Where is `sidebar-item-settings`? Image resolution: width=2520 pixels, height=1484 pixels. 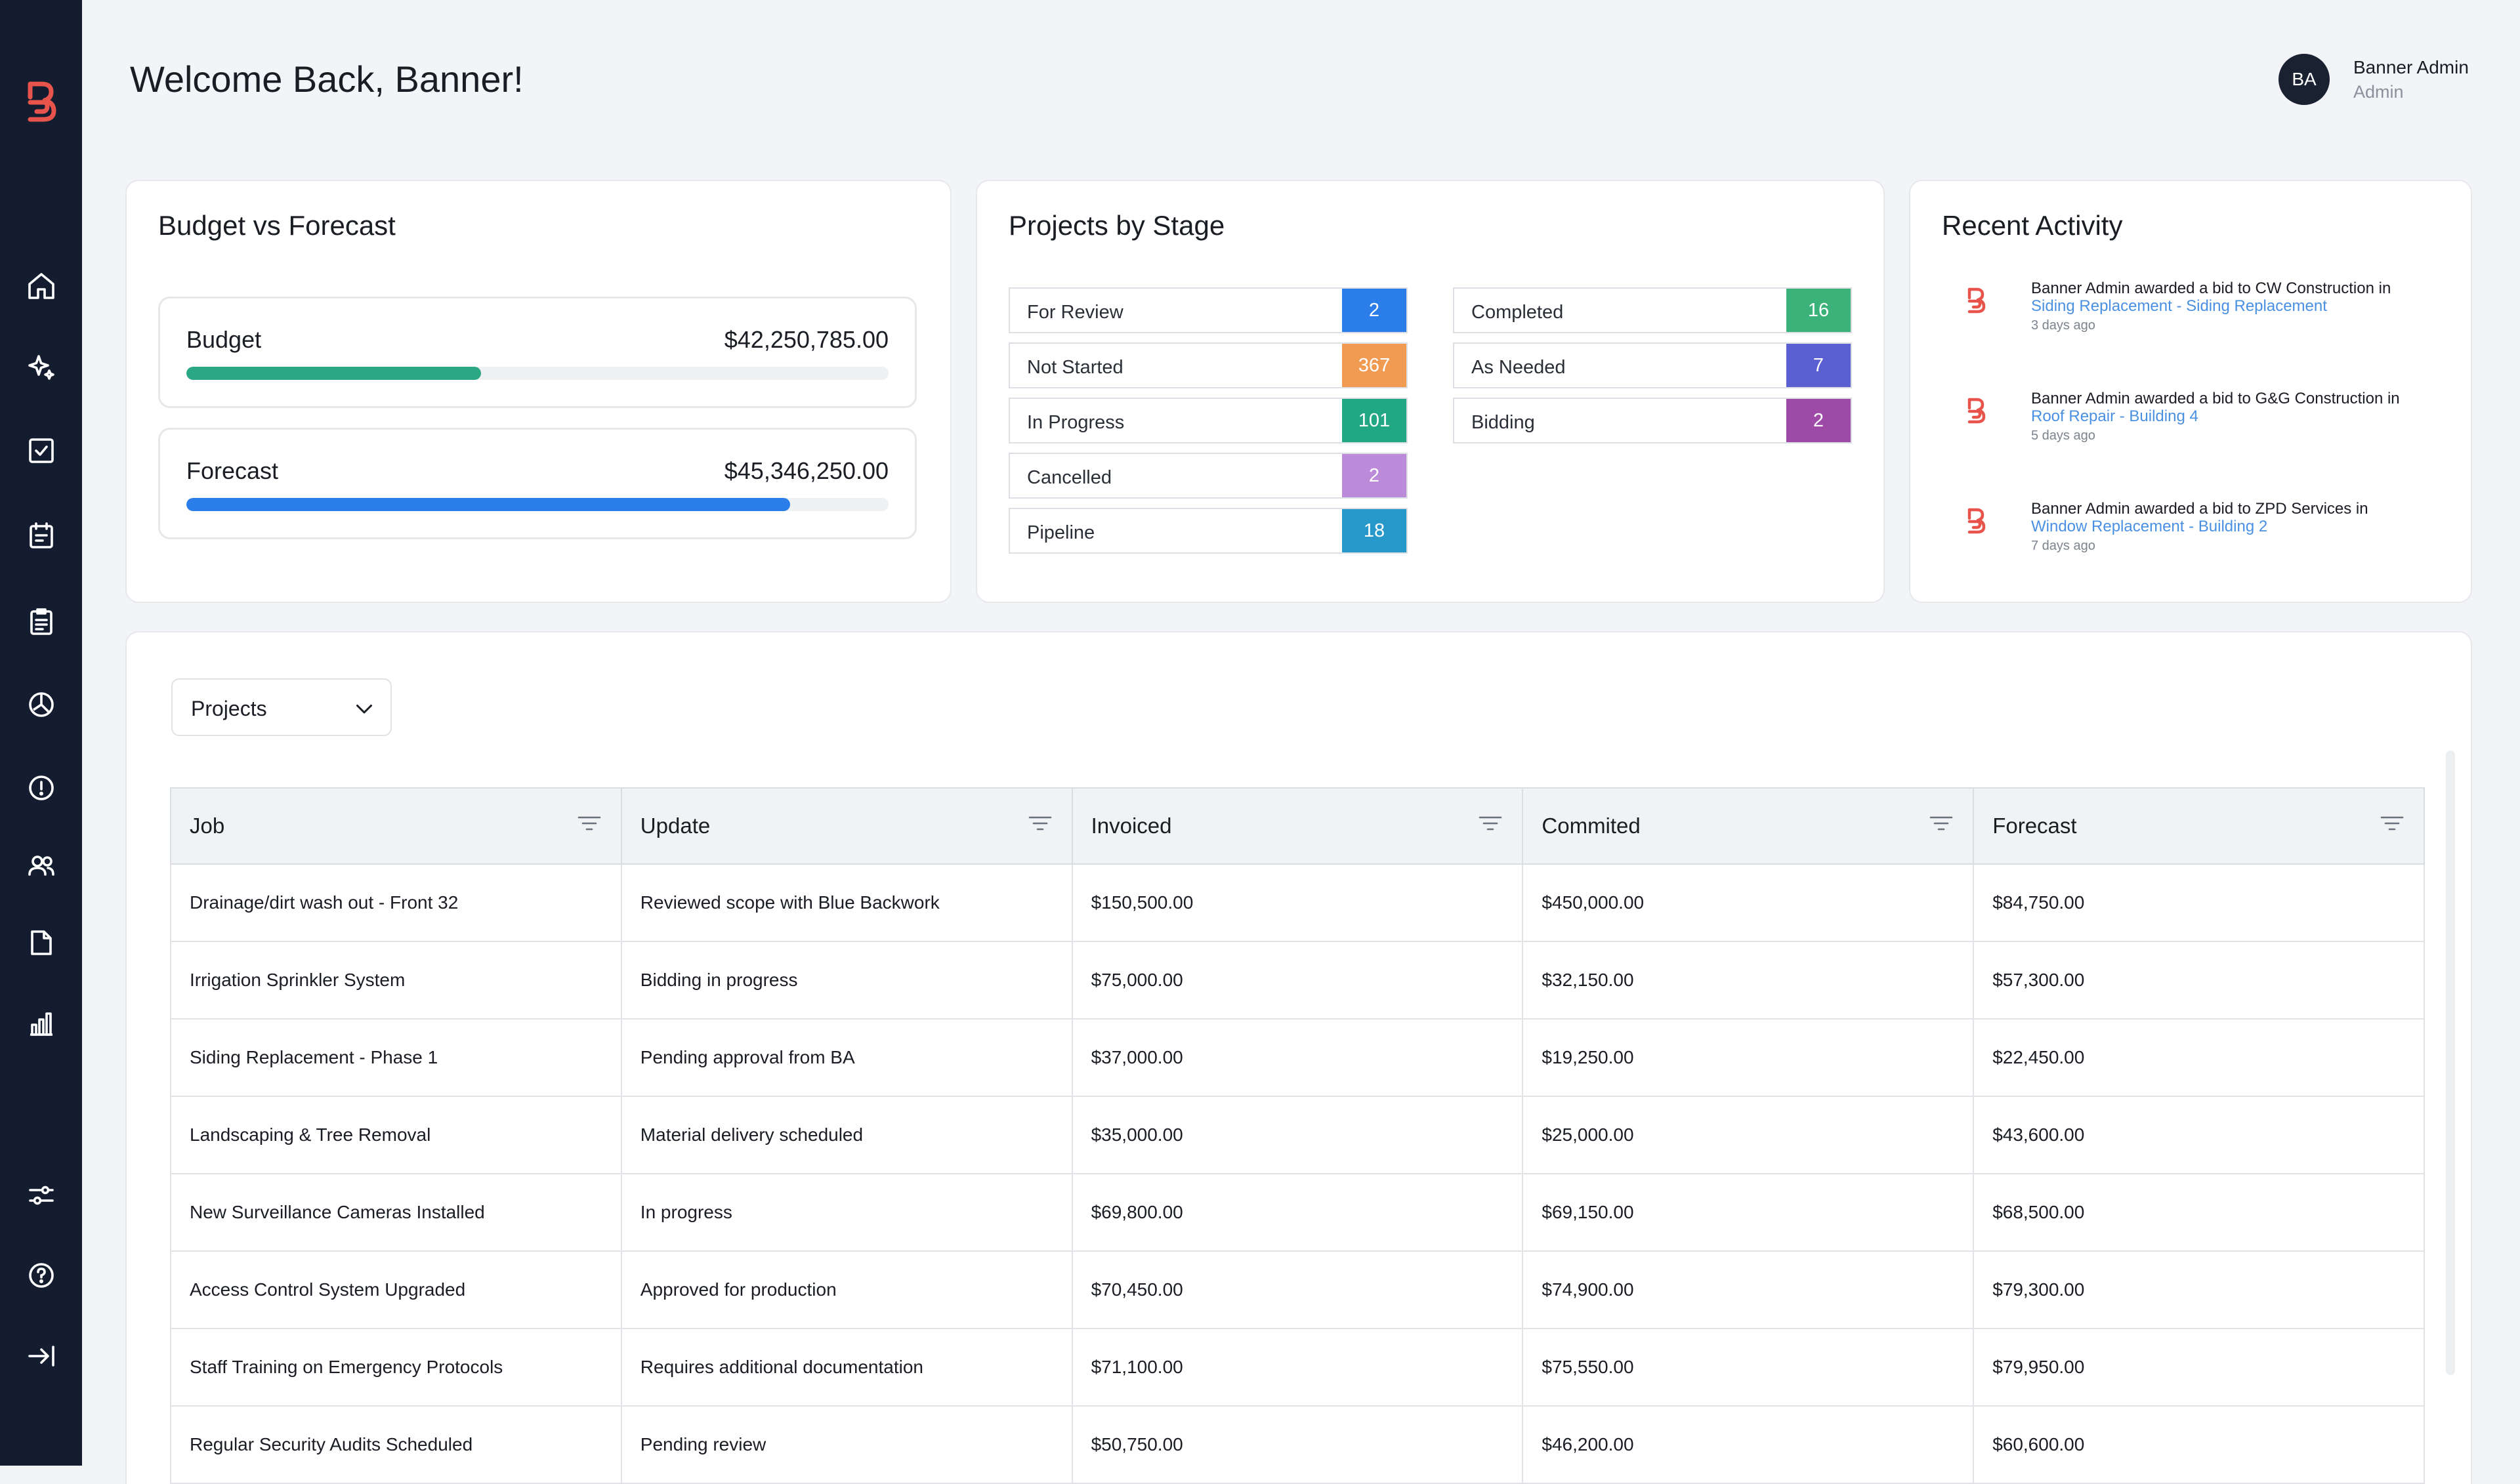
sidebar-item-settings is located at coordinates (41, 1196).